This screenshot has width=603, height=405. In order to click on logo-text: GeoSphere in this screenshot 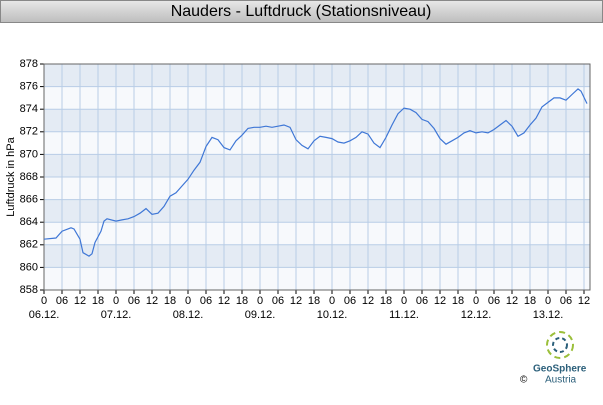, I will do `click(560, 369)`.